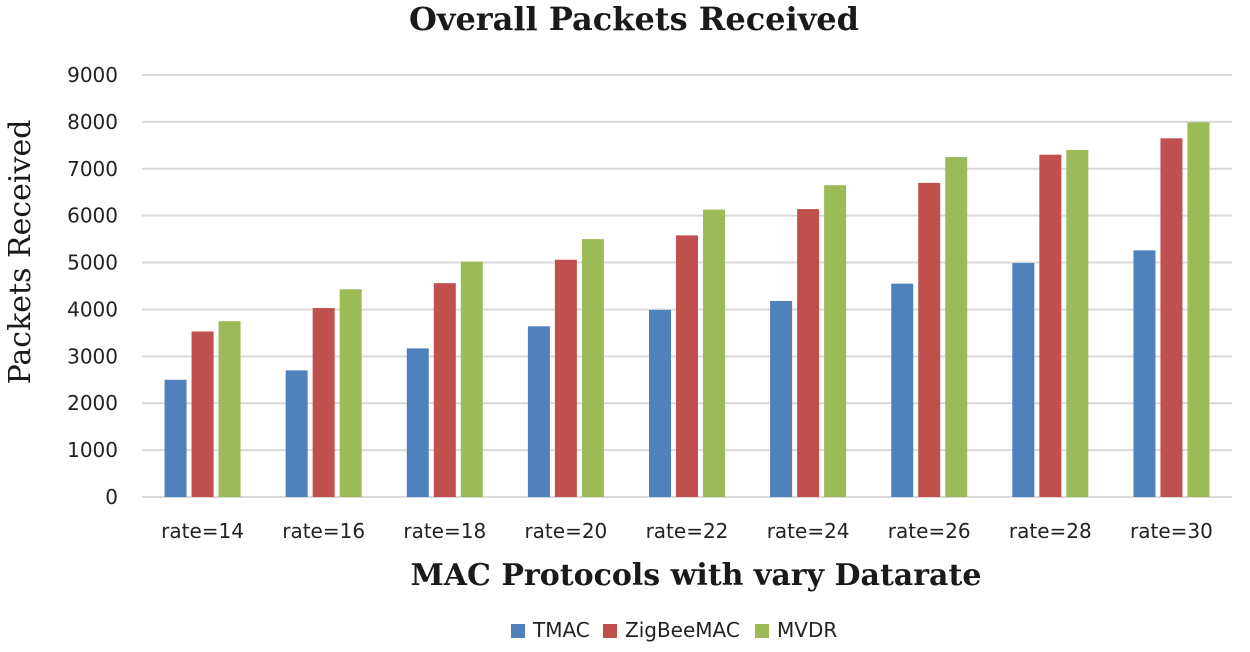 This screenshot has height=652, width=1250. I want to click on y-axis-ticks: 0 1000 2000 3000 4000 5000 6000 7000 8000 9000, so click(92, 286).